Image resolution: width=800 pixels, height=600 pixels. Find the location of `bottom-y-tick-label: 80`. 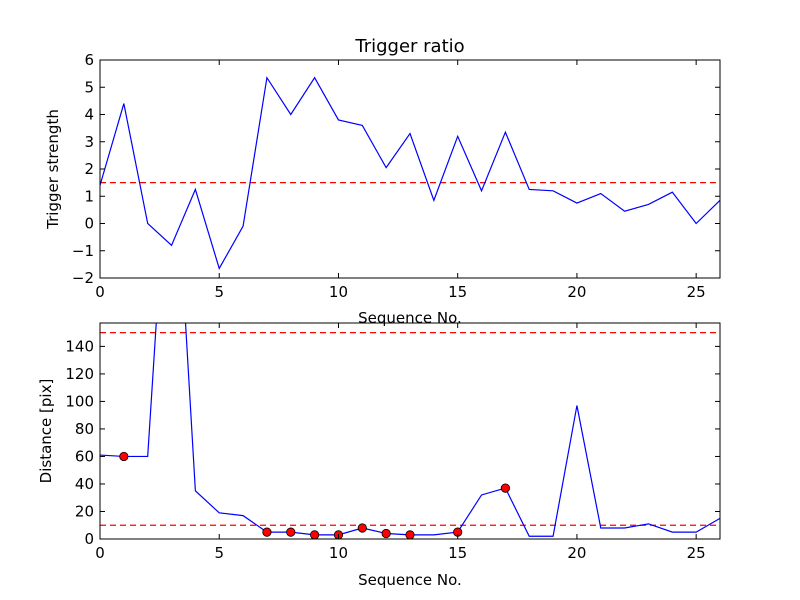

bottom-y-tick-label: 80 is located at coordinates (84, 429).